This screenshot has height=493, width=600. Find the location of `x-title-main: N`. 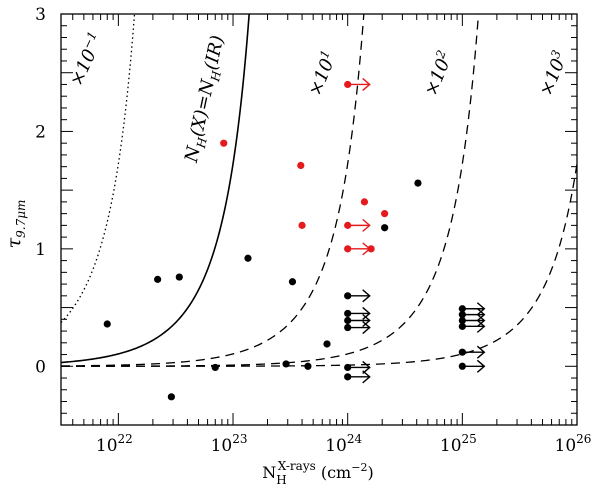

x-title-main: N is located at coordinates (269, 472).